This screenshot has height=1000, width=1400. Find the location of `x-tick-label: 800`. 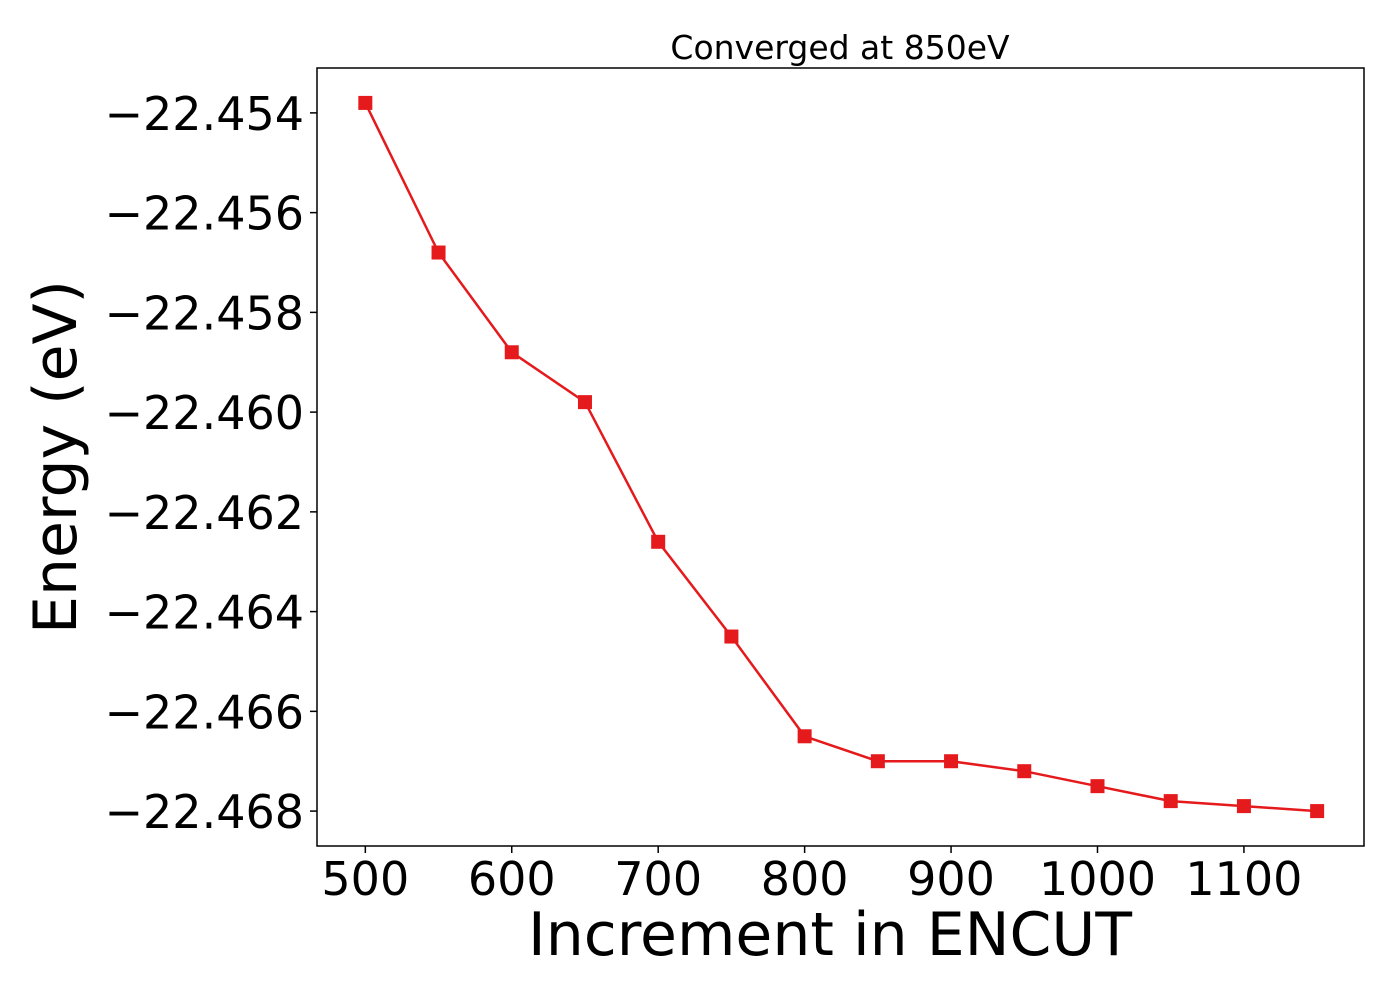

x-tick-label: 800 is located at coordinates (805, 879).